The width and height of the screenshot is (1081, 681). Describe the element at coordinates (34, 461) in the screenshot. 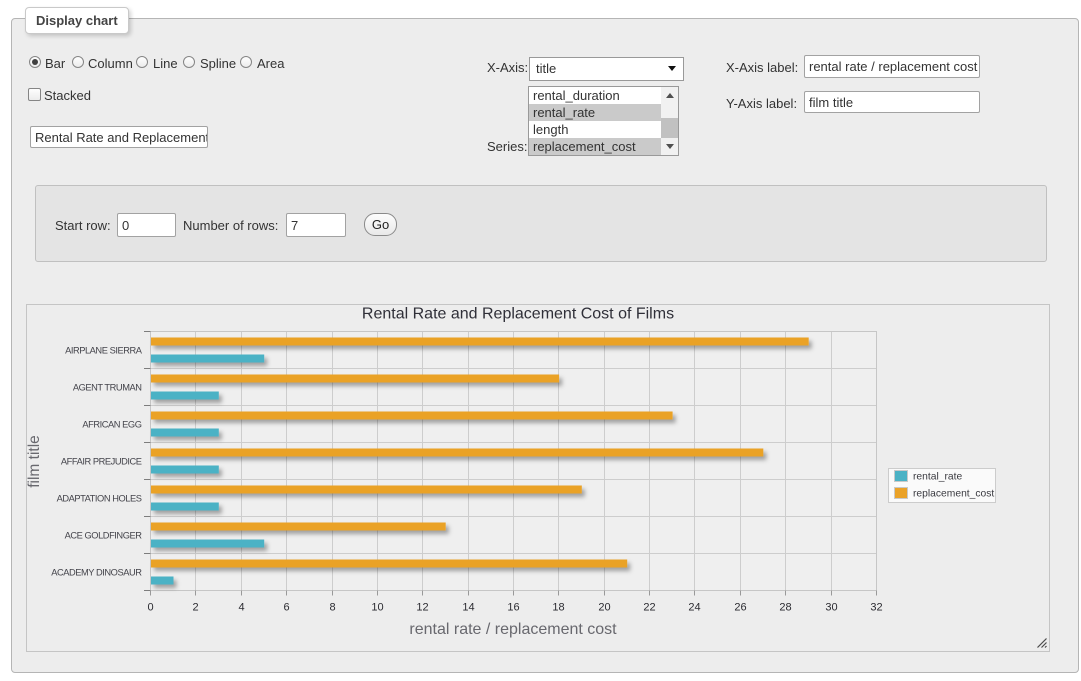

I see `svg-text: film title` at that location.